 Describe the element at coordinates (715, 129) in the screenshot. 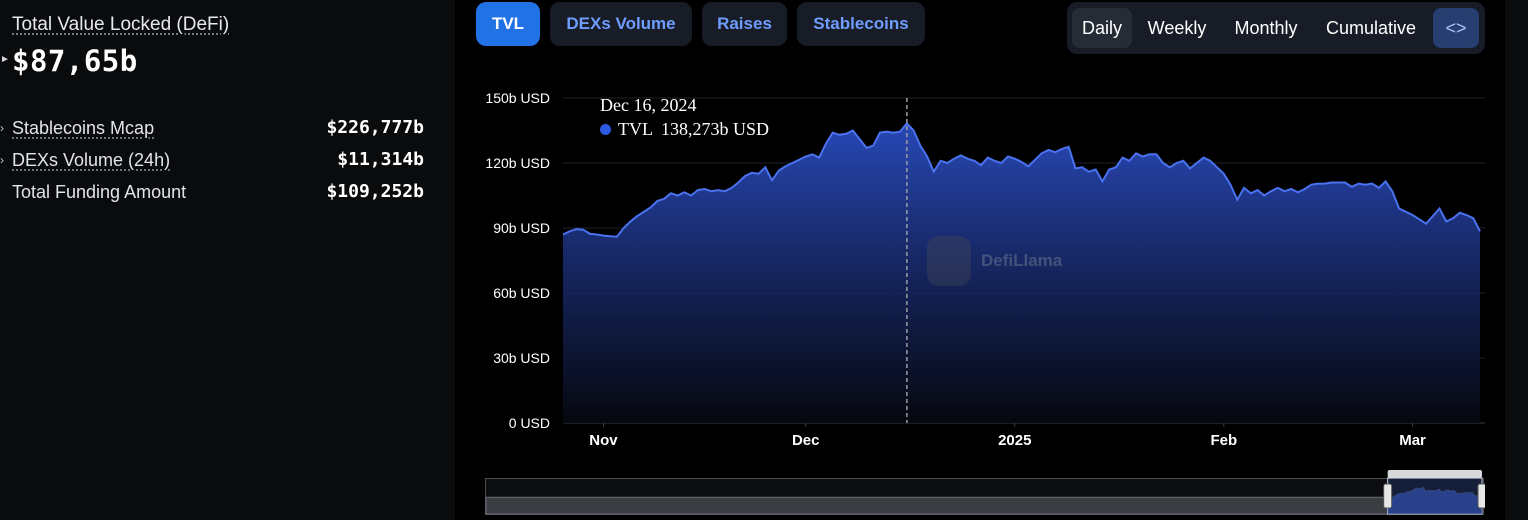

I see `tooltip-value: 138,273b USD` at that location.